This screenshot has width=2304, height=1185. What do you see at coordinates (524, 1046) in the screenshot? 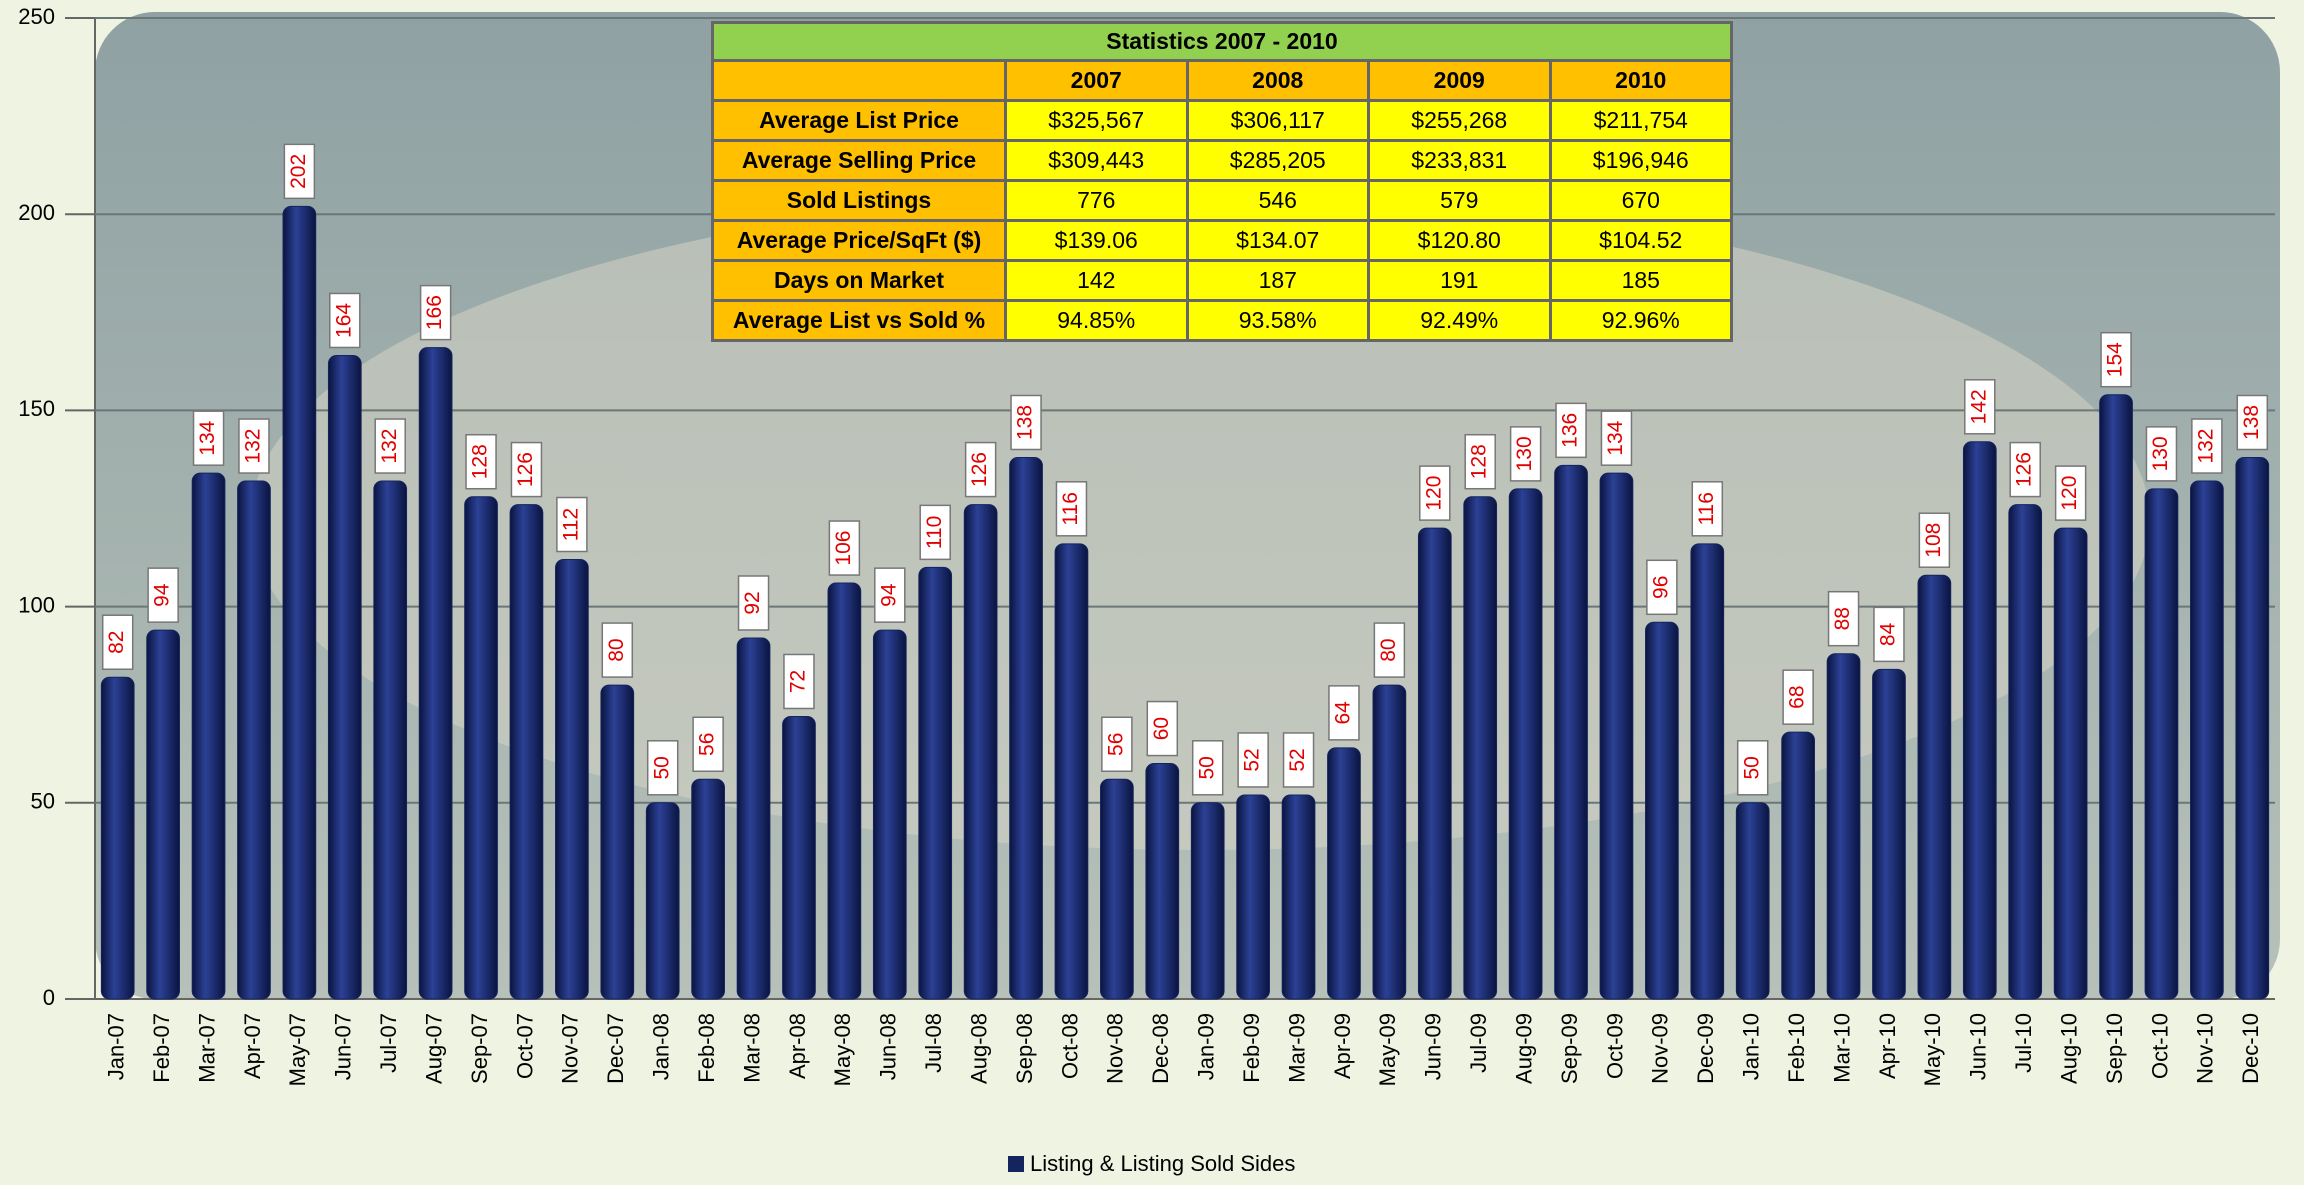
I see `x-tick-label: Oct-07` at bounding box center [524, 1046].